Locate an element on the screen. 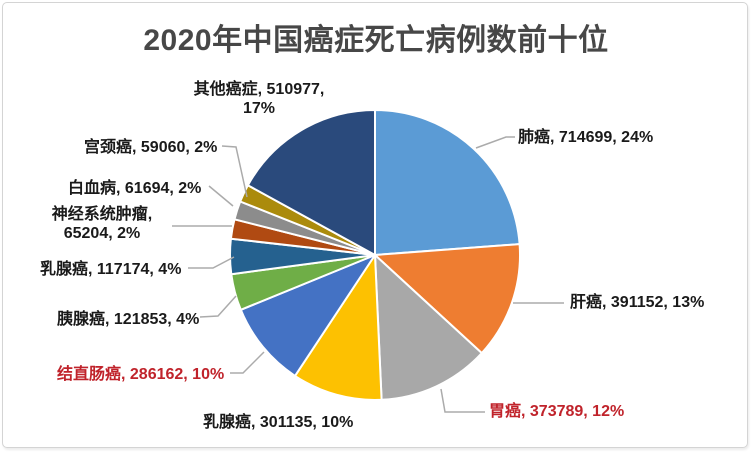 The image size is (752, 452). pie-label-10: 宫颈癌, 59060, 2% is located at coordinates (151, 147).